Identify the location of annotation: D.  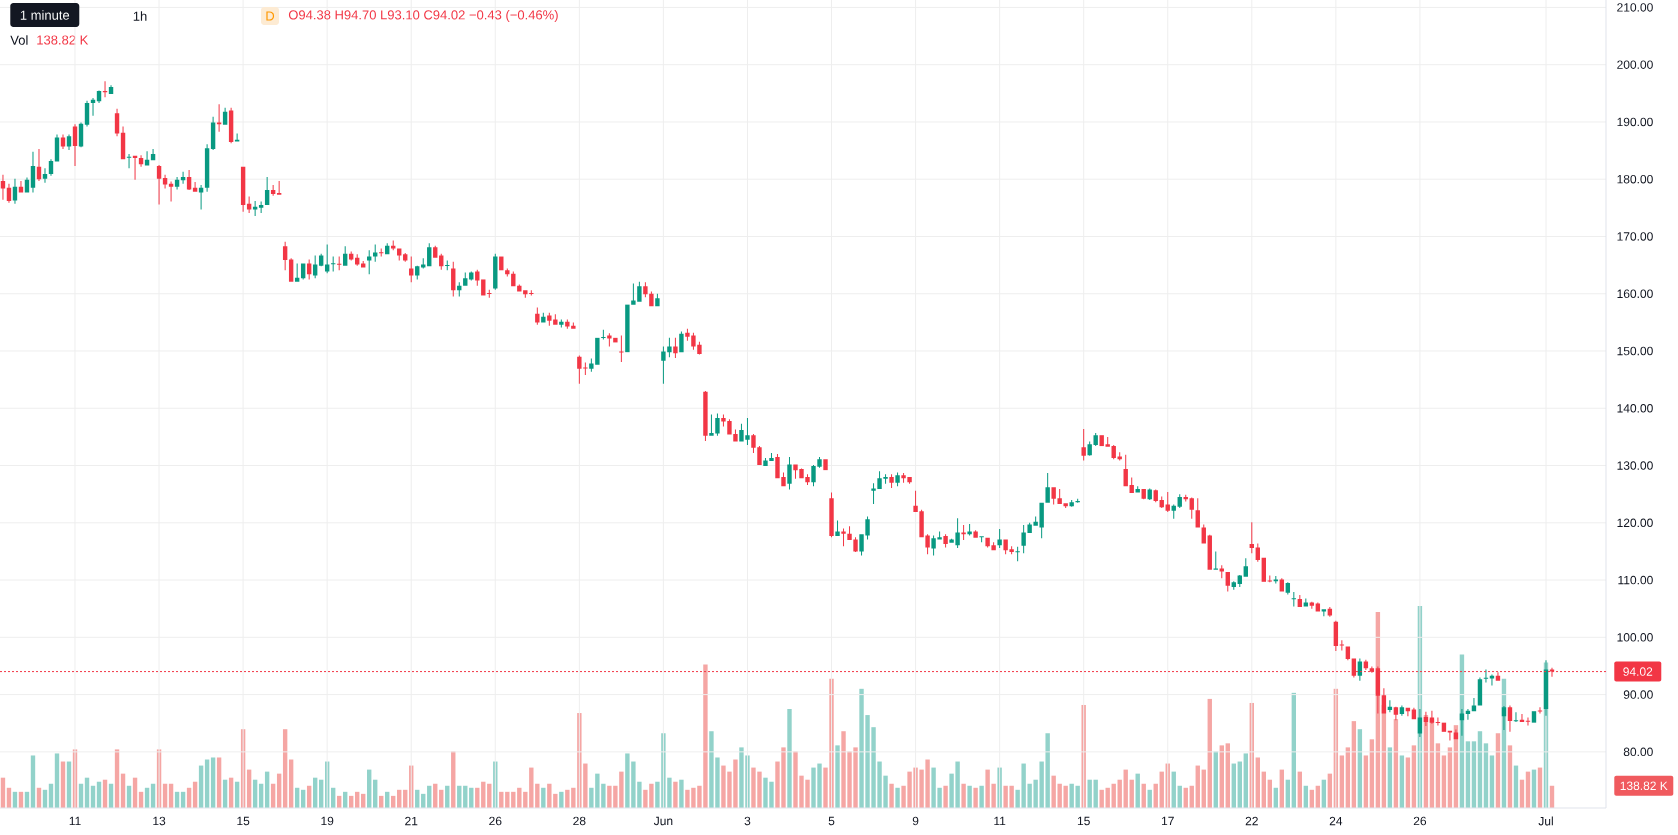
(270, 16).